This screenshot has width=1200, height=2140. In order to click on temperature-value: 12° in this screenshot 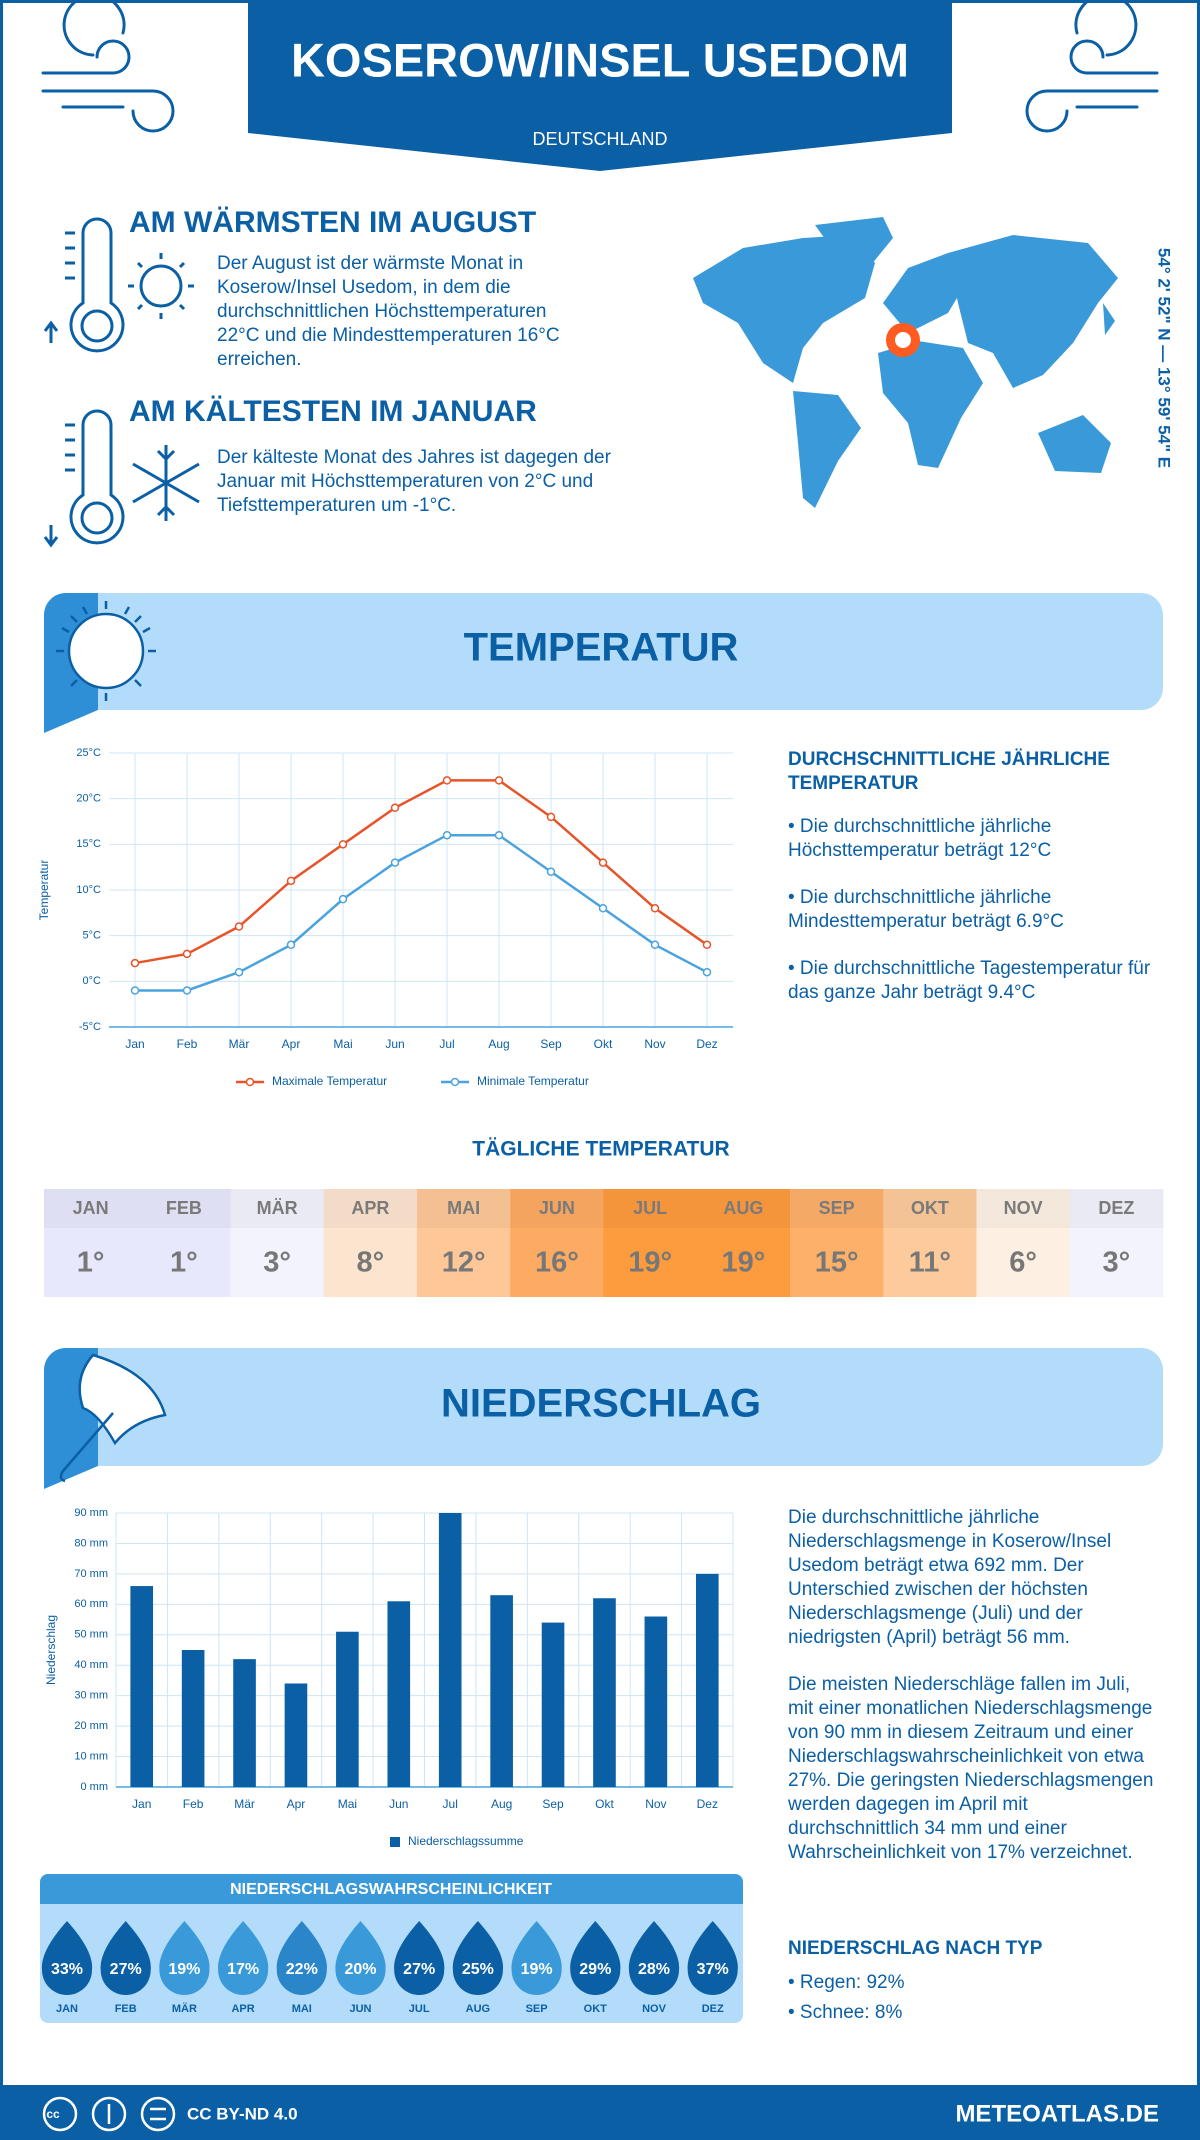, I will do `click(464, 1263)`.